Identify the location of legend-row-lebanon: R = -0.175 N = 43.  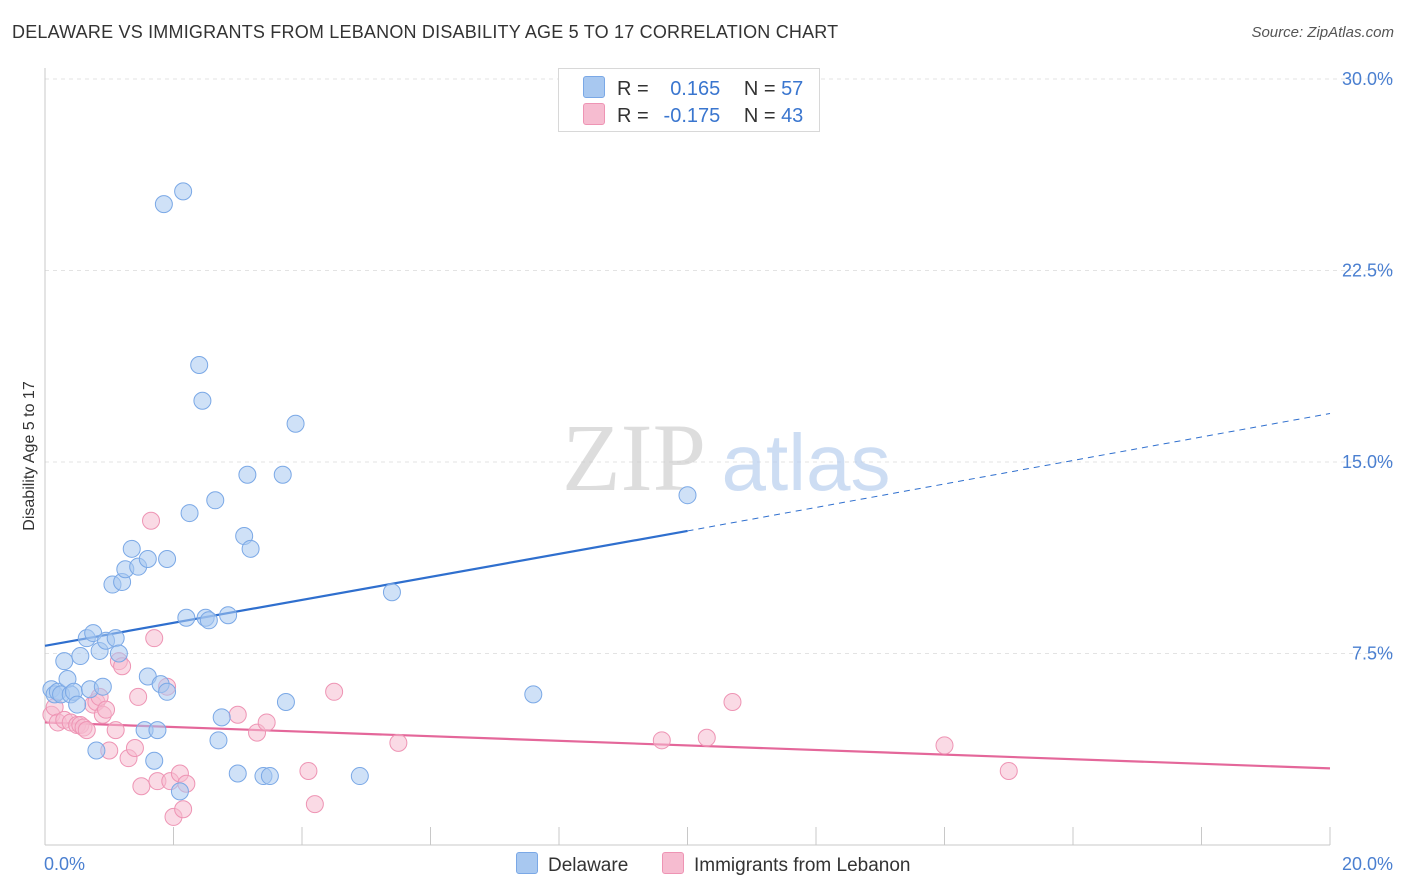
(693, 115).